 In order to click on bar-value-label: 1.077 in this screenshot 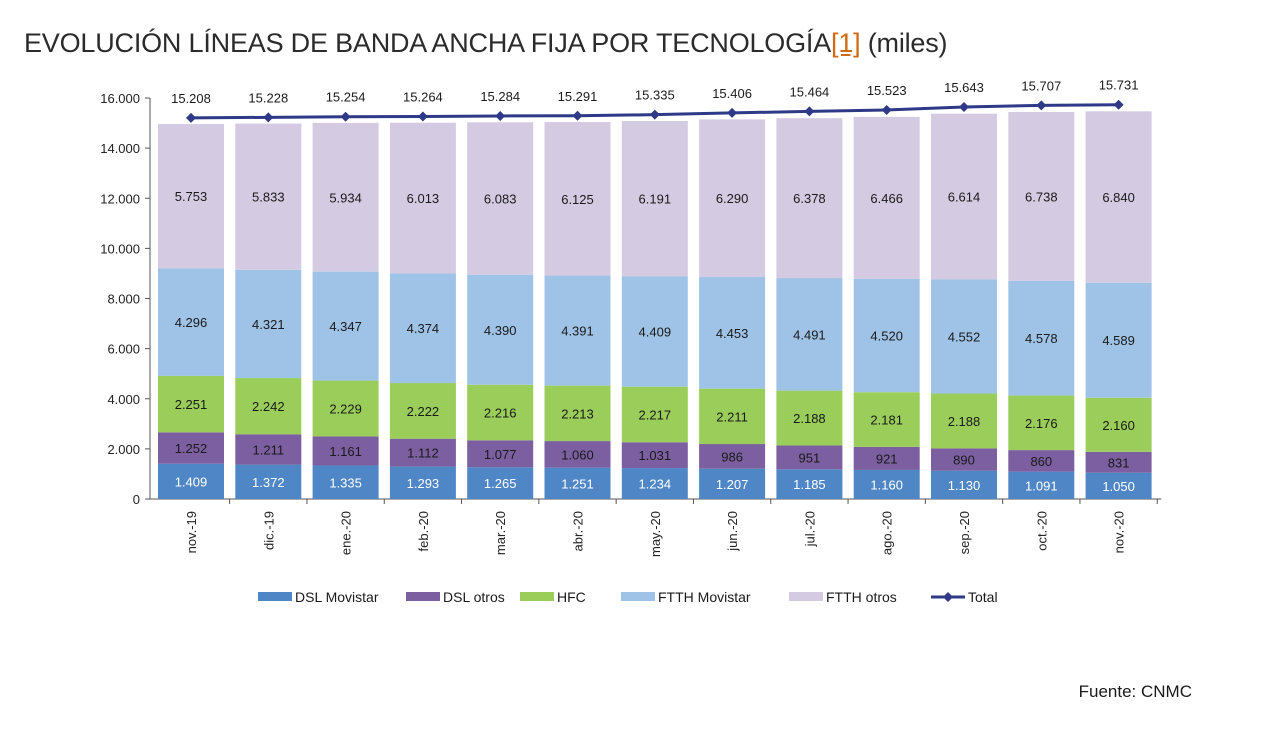, I will do `click(500, 454)`.